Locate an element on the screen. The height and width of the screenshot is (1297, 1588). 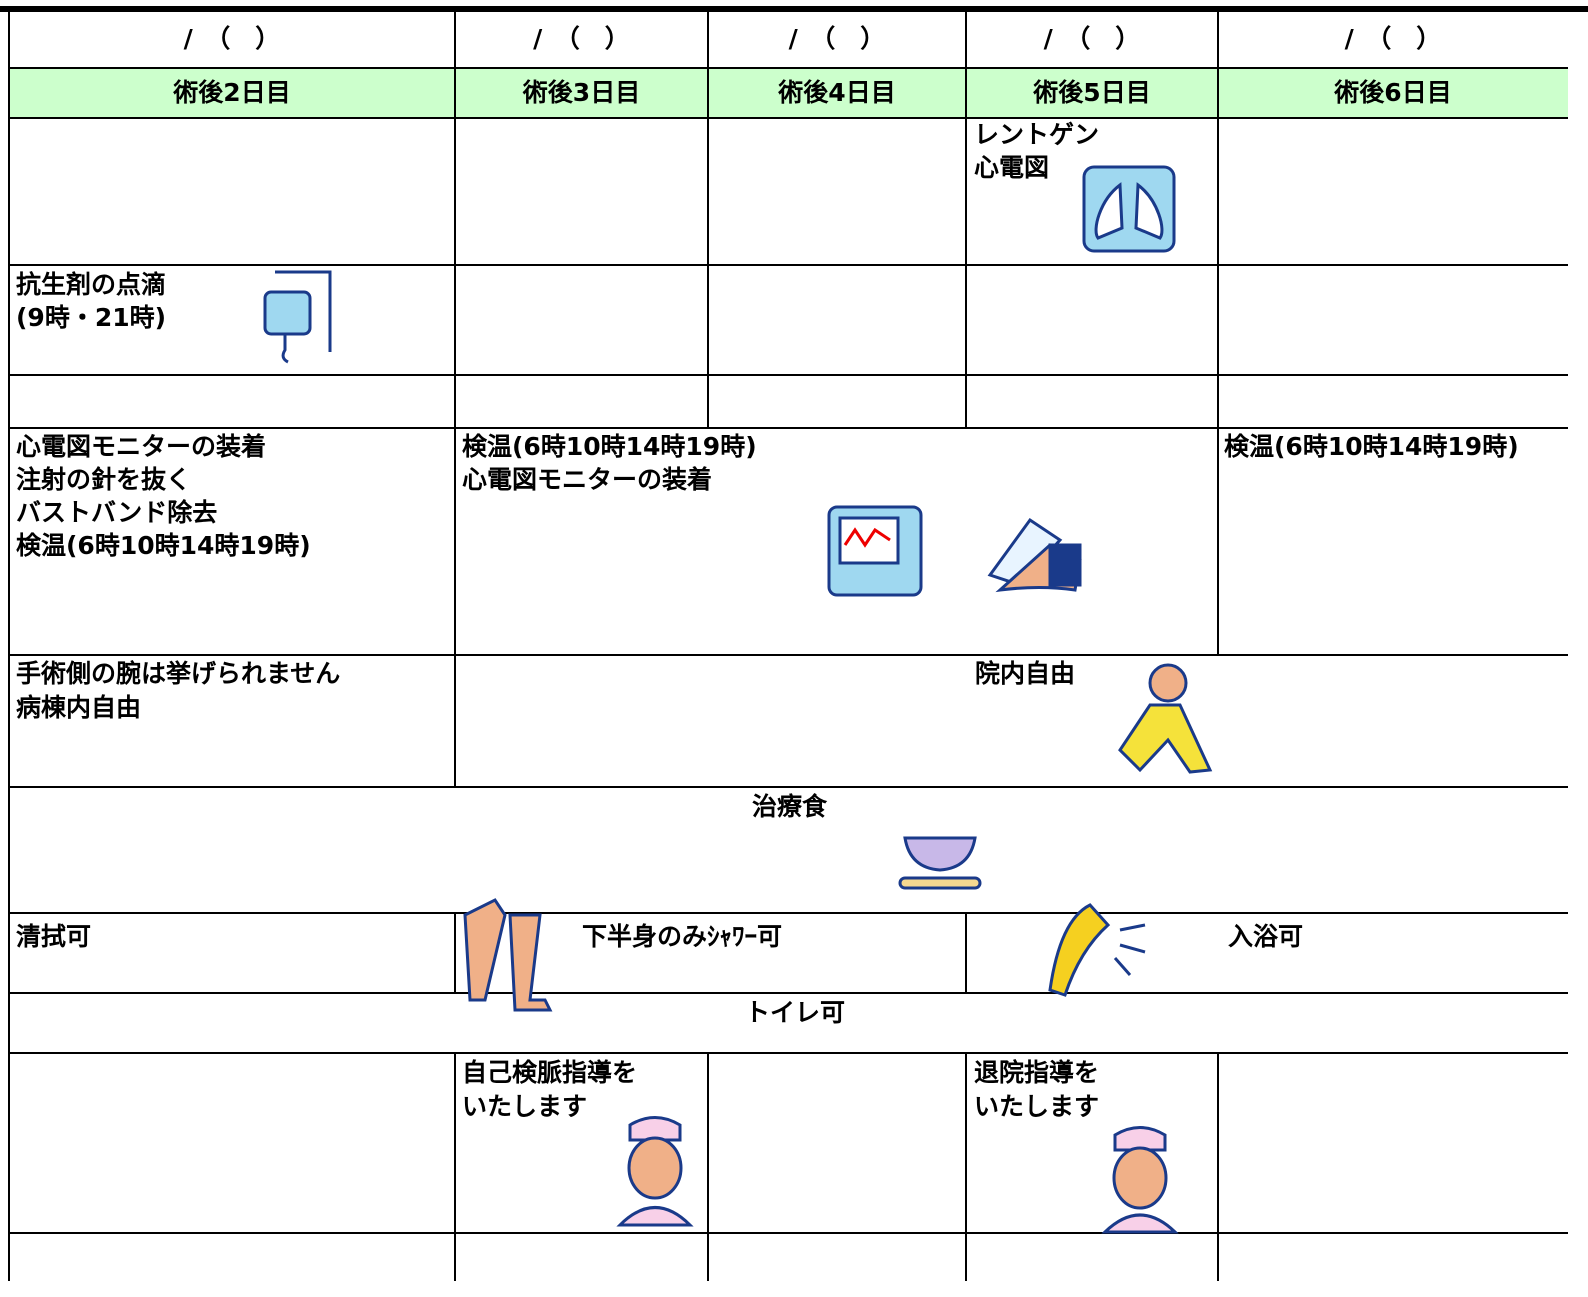
cell-text: 抗生剤の点滴 is located at coordinates (91, 284).